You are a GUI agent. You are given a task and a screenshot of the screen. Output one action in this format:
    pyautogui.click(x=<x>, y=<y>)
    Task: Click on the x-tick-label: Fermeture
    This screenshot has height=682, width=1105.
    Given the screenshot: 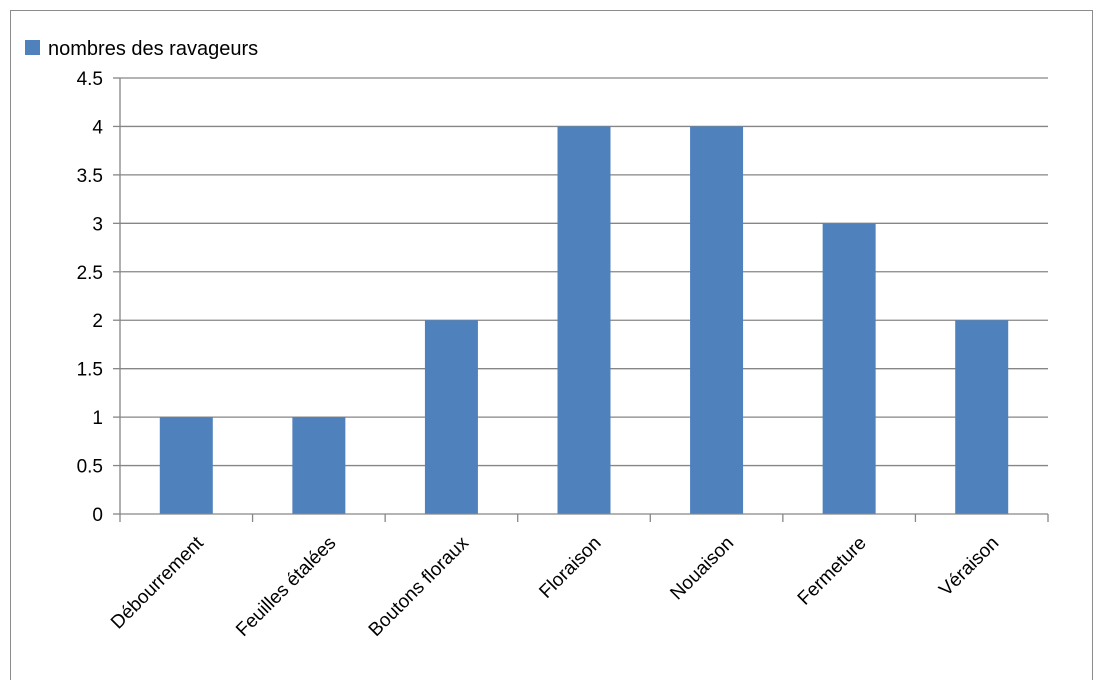 What is the action you would take?
    pyautogui.click(x=832, y=571)
    